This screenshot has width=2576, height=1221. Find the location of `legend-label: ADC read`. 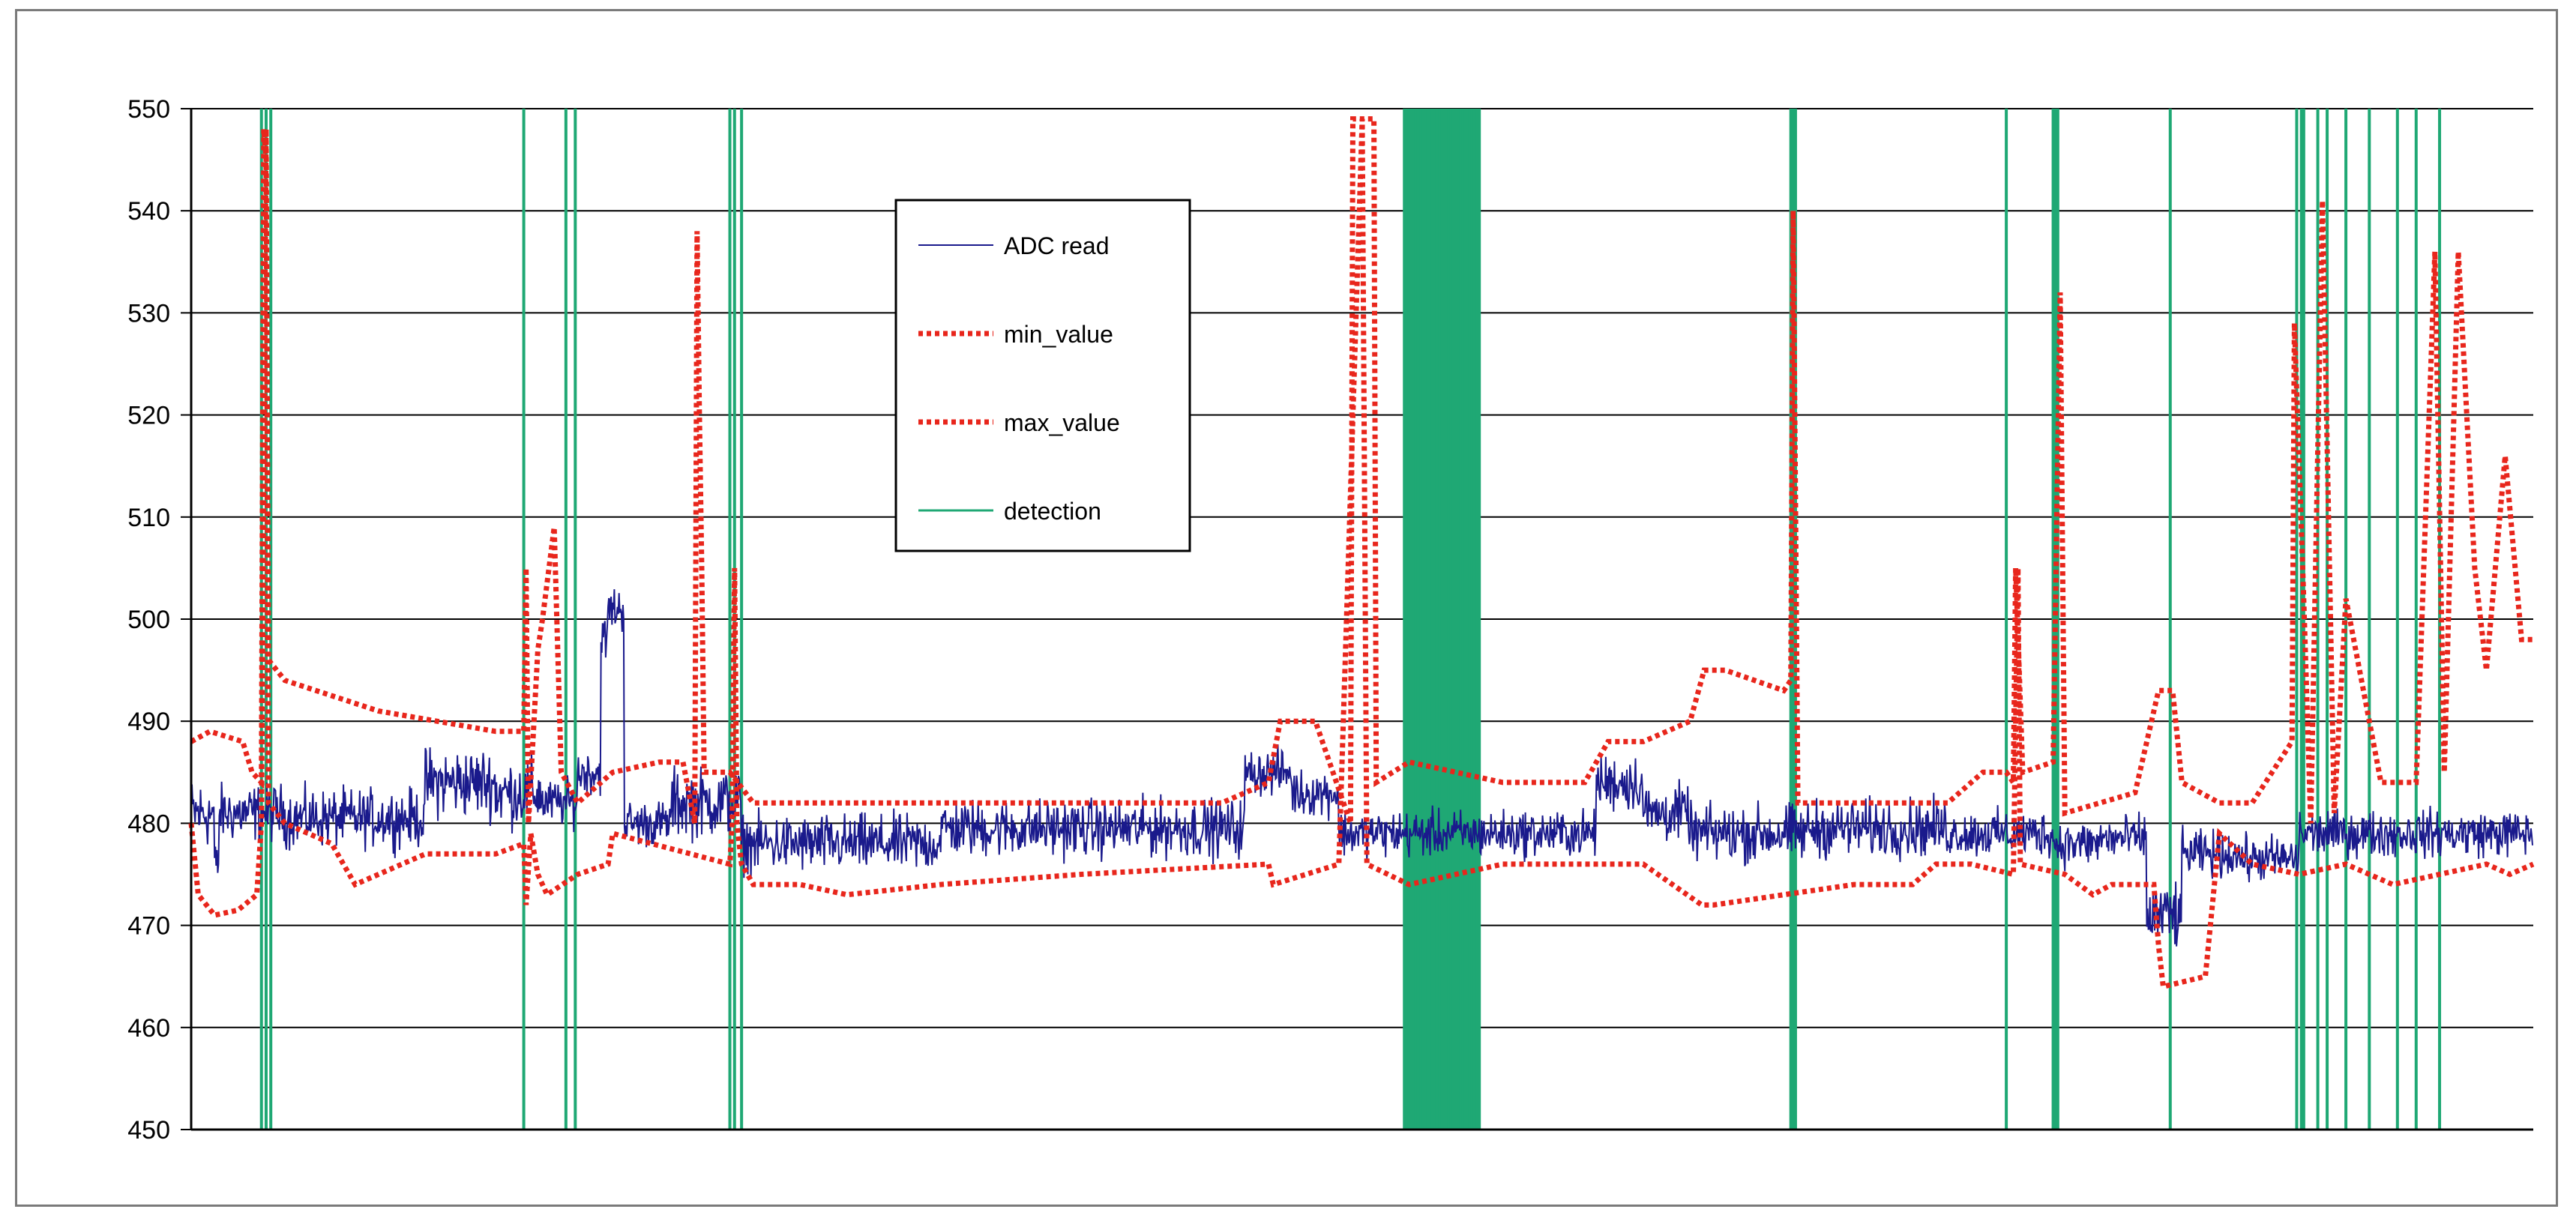

legend-label: ADC read is located at coordinates (1057, 246).